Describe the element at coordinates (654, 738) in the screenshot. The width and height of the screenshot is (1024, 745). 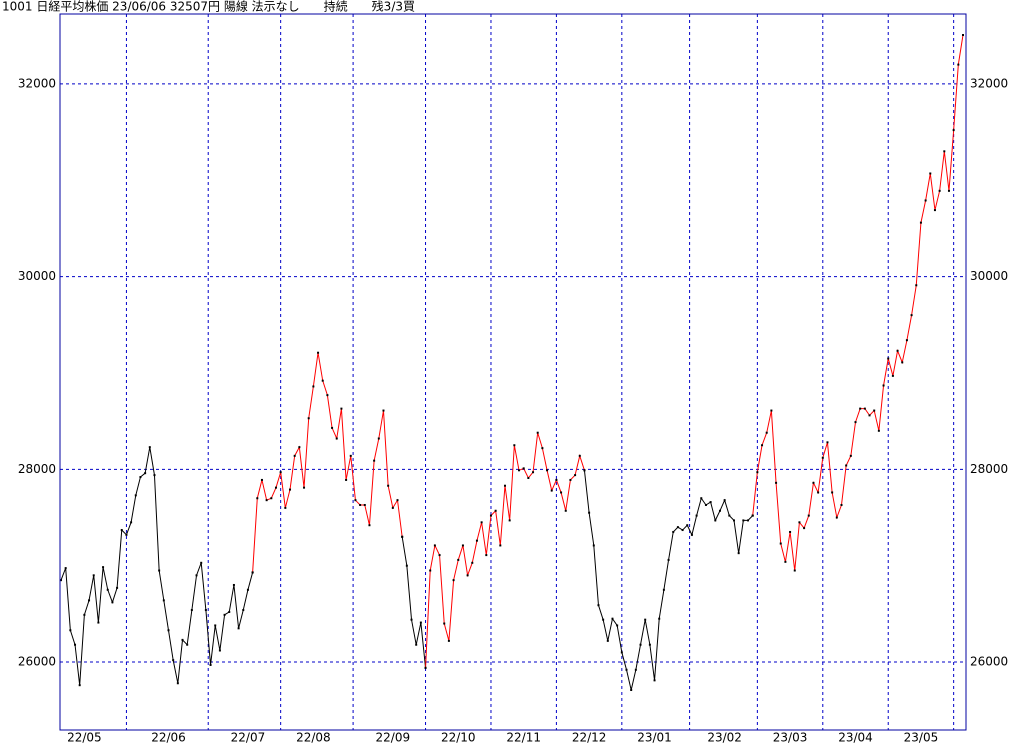
I see `x-tick-label: 23/01` at that location.